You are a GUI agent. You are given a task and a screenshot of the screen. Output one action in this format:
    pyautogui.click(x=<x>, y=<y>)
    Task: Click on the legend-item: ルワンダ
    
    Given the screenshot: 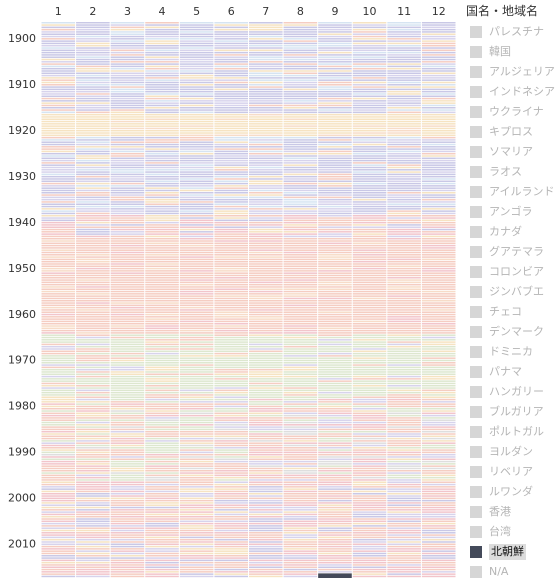 What is the action you would take?
    pyautogui.click(x=501, y=492)
    